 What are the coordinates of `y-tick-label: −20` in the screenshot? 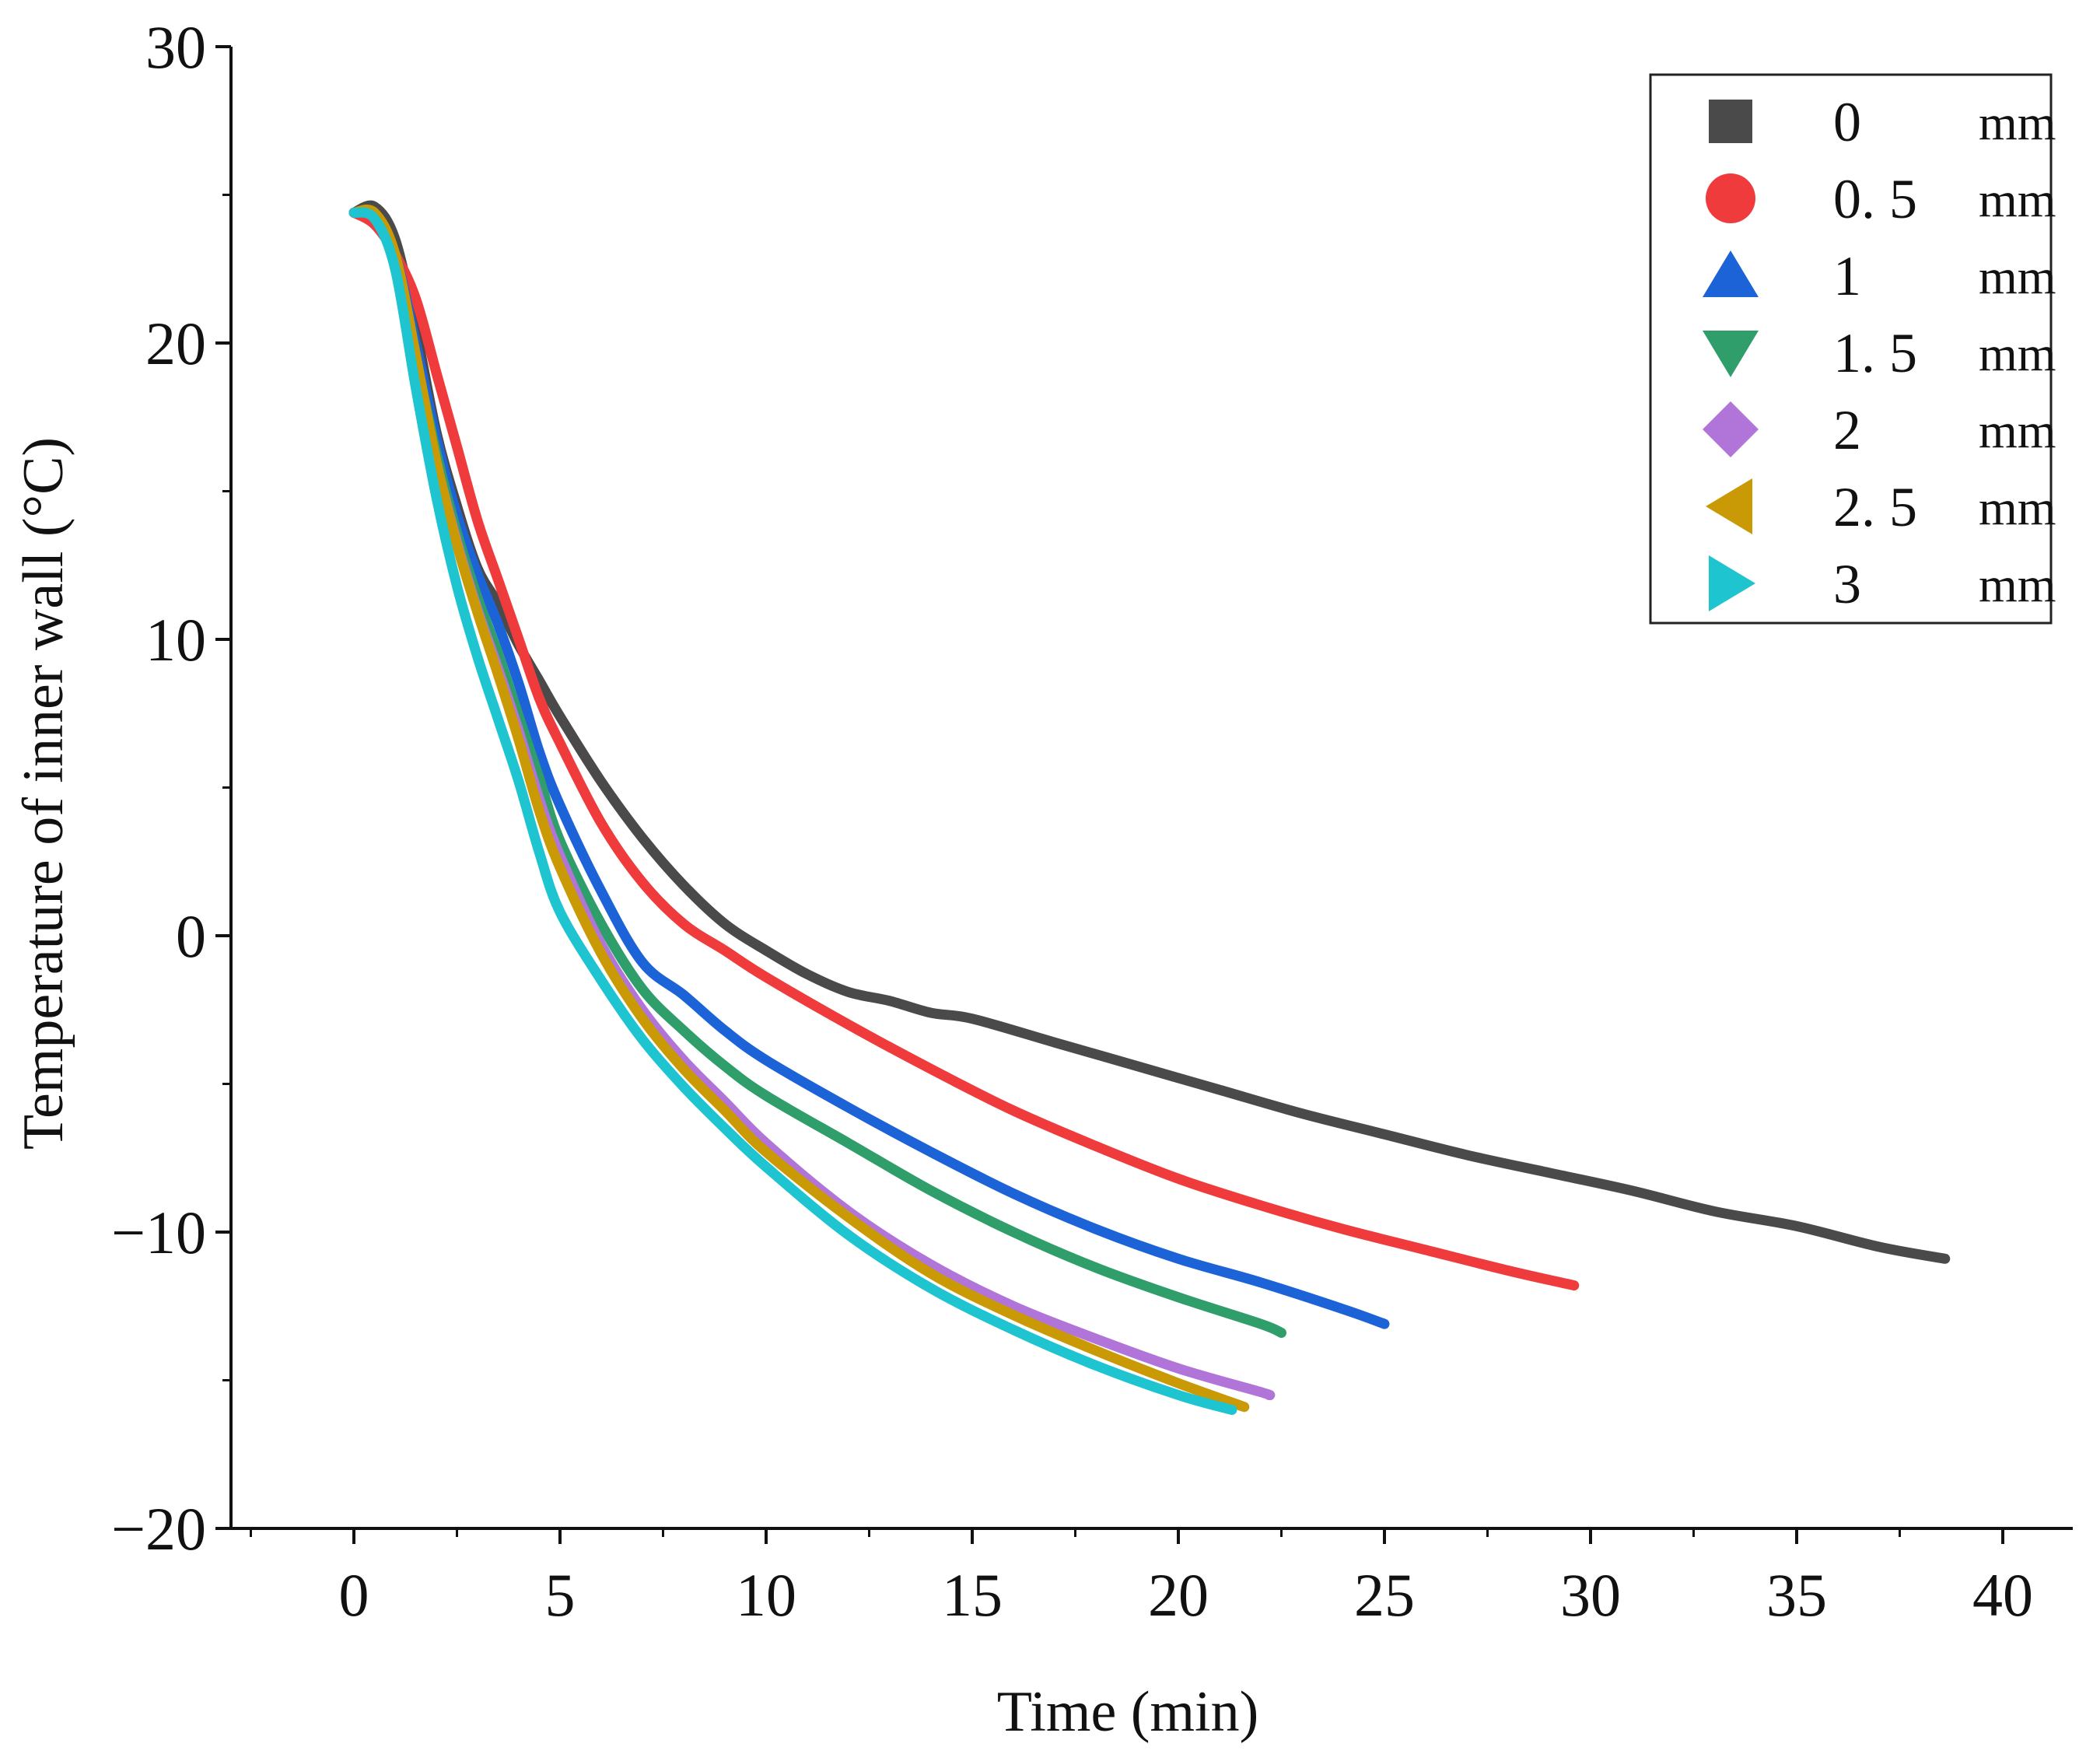 It's located at (159, 1529).